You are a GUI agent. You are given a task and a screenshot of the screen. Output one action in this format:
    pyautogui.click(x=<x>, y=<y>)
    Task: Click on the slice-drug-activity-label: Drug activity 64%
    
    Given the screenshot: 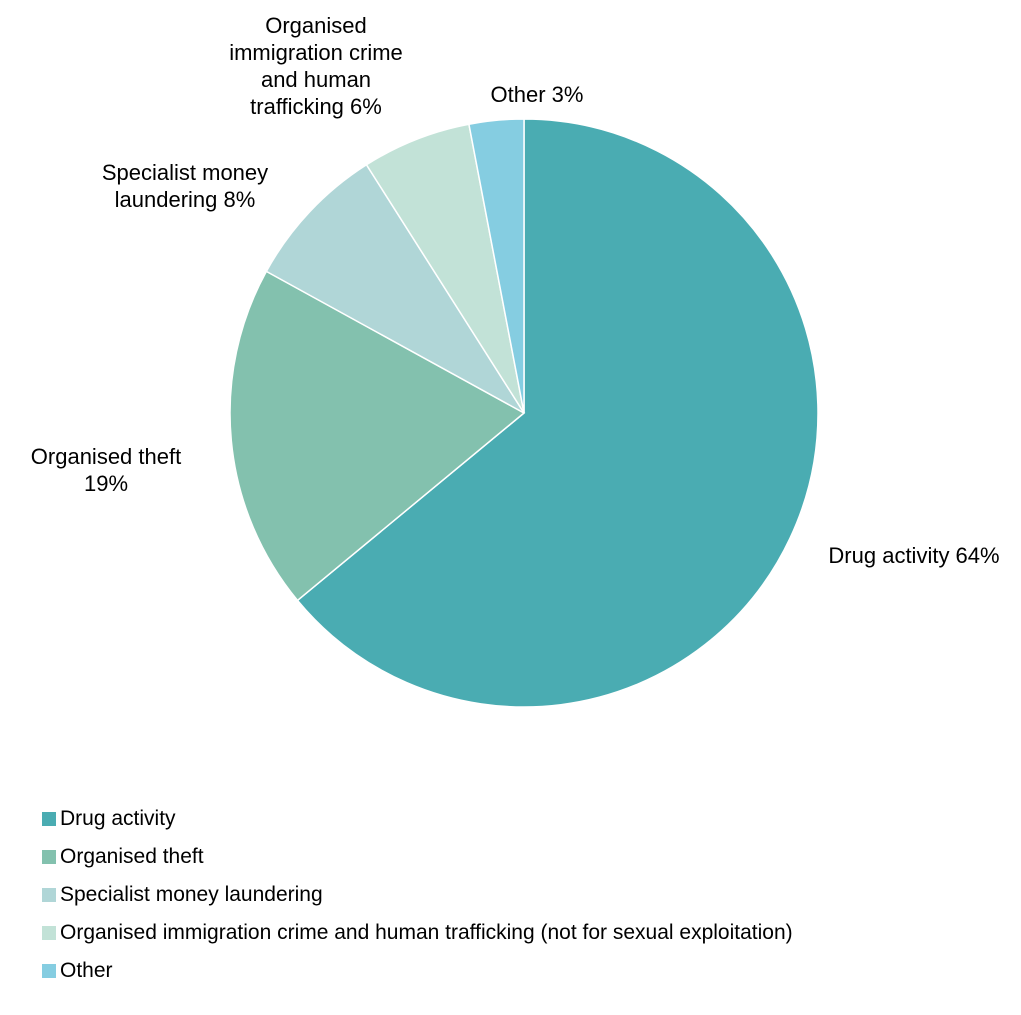 What is the action you would take?
    pyautogui.click(x=913, y=555)
    